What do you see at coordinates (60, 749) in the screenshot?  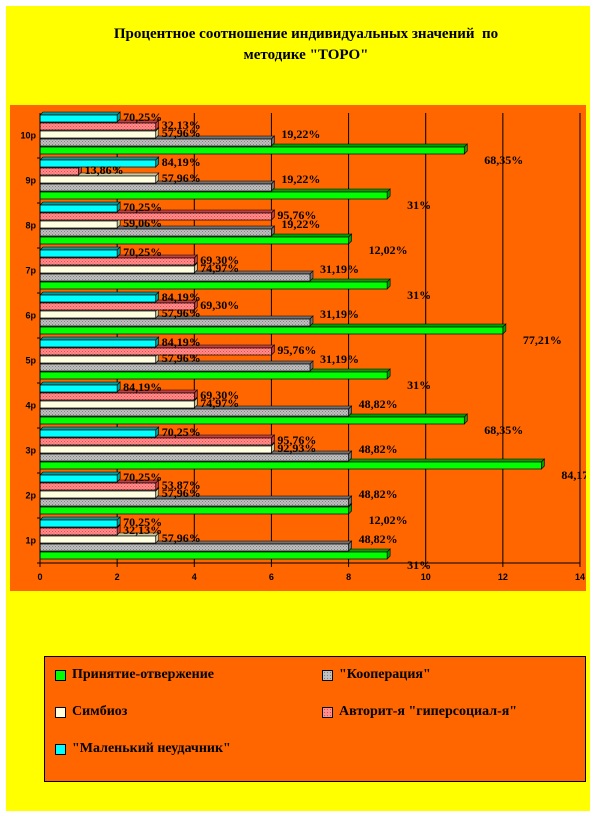 I see `legend-swatch-little-loser` at bounding box center [60, 749].